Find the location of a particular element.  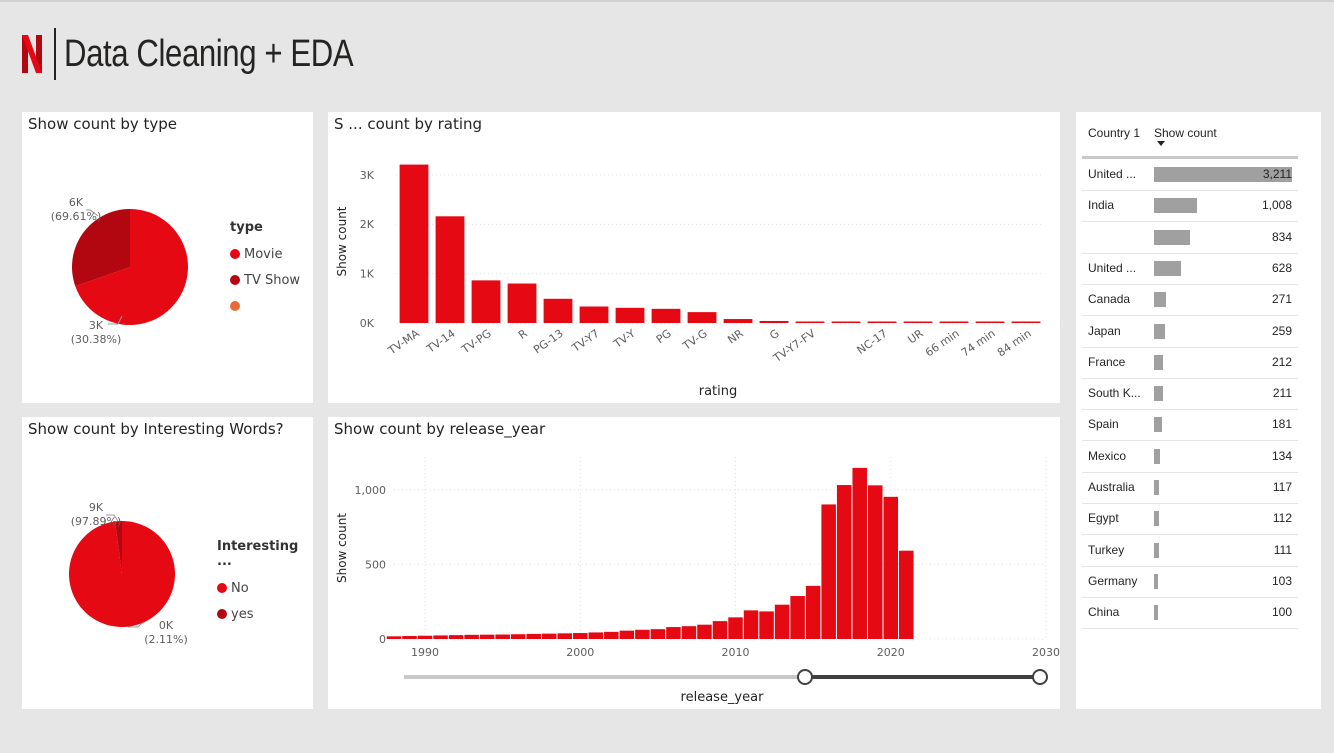

header-separator is located at coordinates (55, 54).